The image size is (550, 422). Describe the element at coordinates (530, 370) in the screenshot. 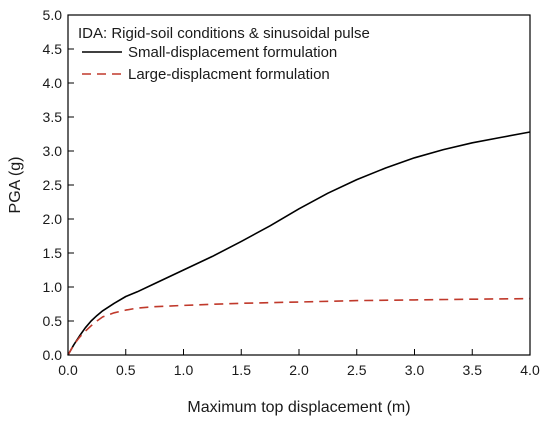

I see `x-tick-label: 4.0` at that location.